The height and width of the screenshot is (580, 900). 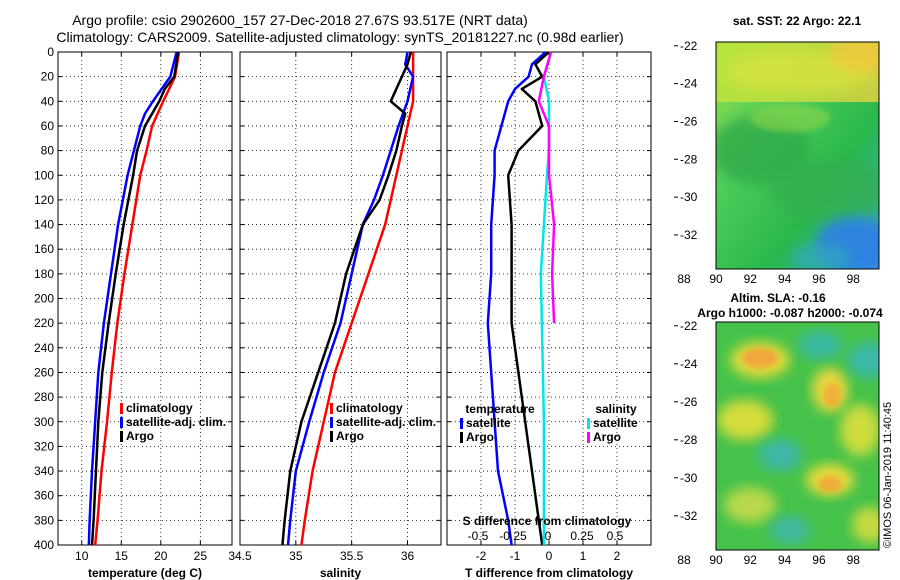 I want to click on map-y-tick-label: -30, so click(x=689, y=197).